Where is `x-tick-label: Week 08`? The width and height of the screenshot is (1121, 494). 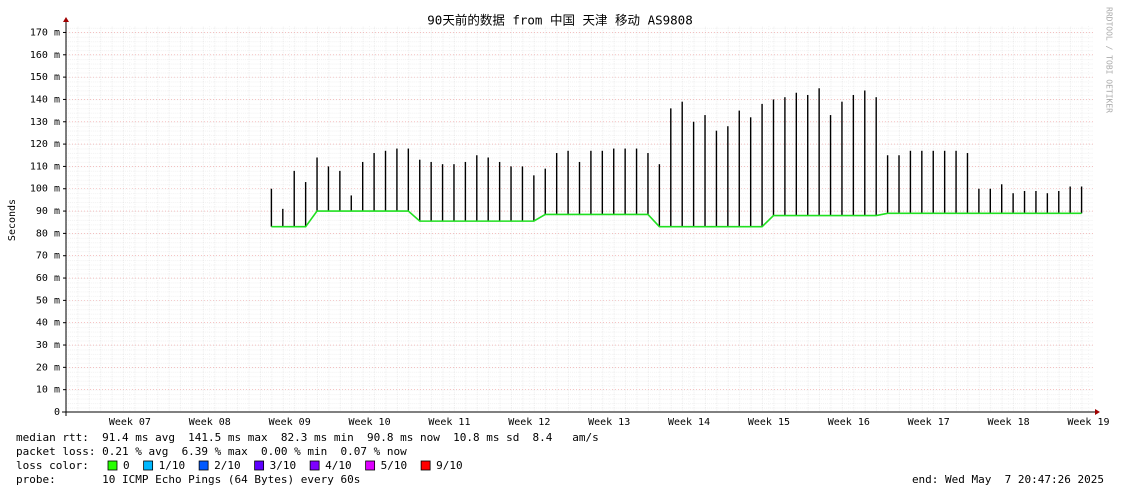 x-tick-label: Week 08 is located at coordinates (210, 422).